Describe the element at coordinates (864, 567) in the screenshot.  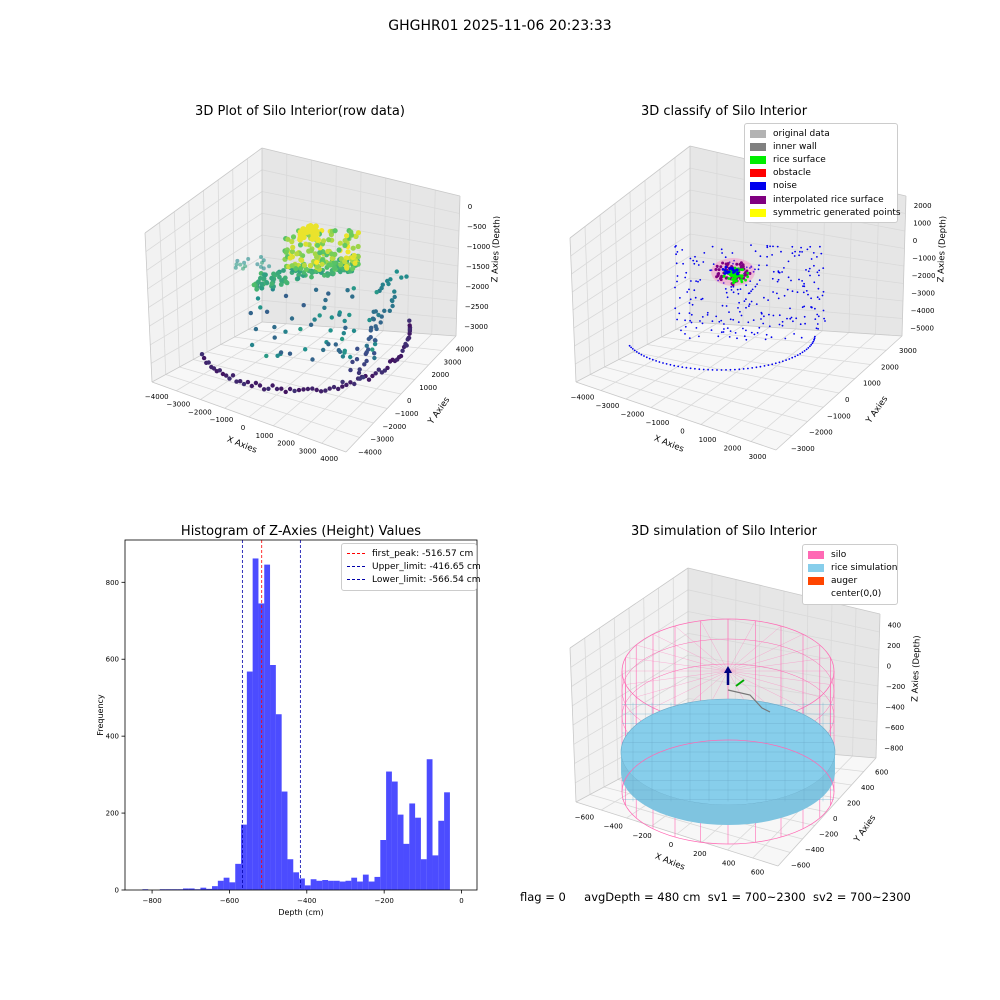
I see `legend-label: rice simulation` at that location.